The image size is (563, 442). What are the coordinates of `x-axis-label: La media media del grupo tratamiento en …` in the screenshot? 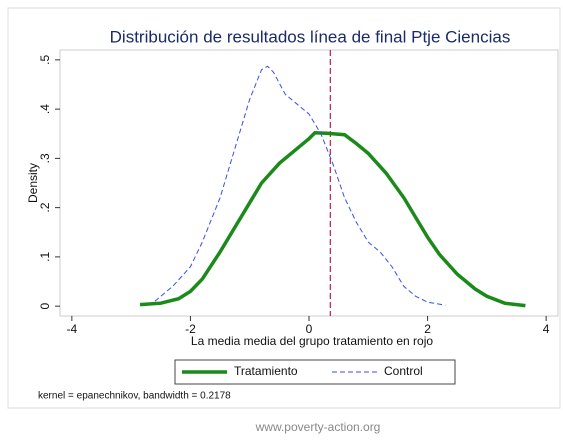 It's located at (312, 341).